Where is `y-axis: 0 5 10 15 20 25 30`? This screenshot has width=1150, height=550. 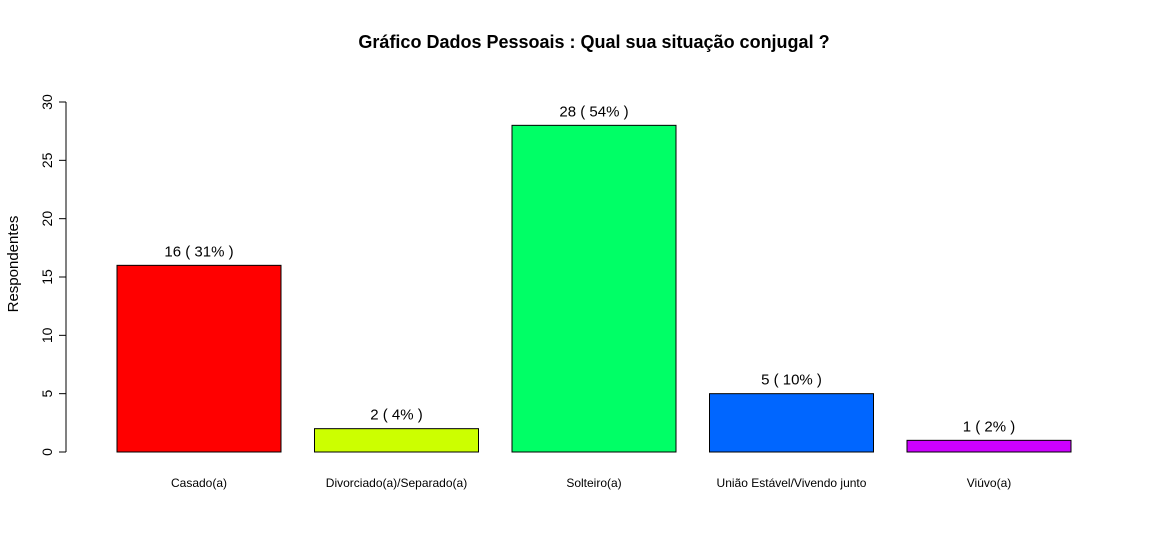
y-axis: 0 5 10 15 20 25 30 is located at coordinates (53, 275).